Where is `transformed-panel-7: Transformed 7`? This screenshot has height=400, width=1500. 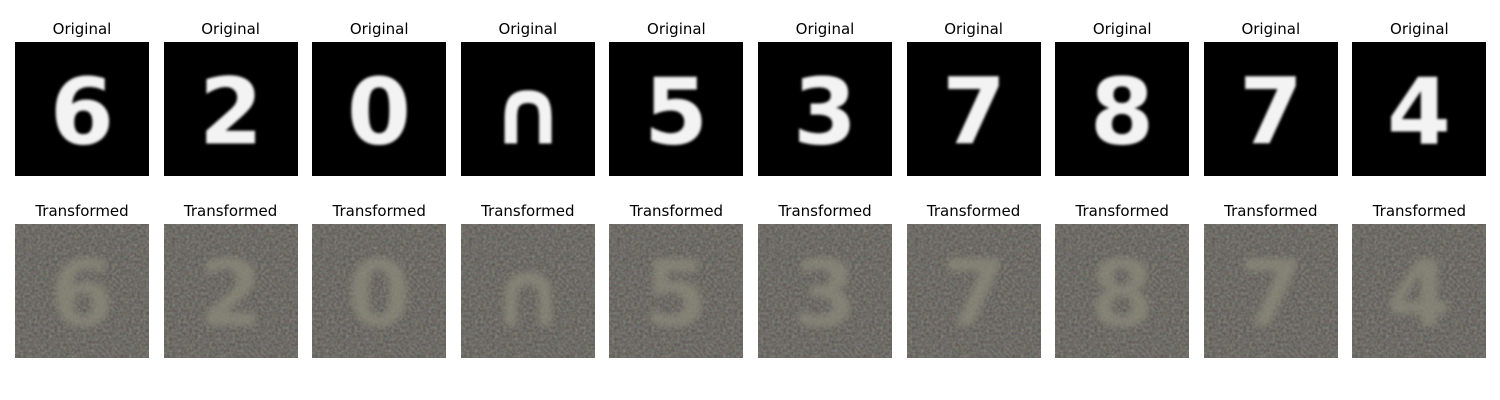
transformed-panel-7: Transformed 7 is located at coordinates (973, 282).